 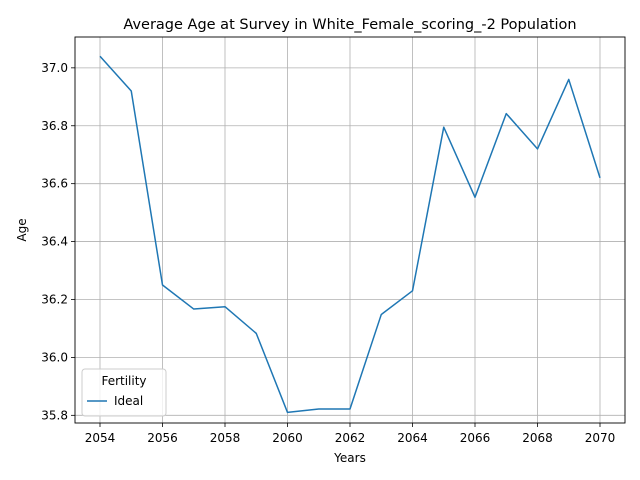 What do you see at coordinates (537, 438) in the screenshot?
I see `x-tick-label: 2068` at bounding box center [537, 438].